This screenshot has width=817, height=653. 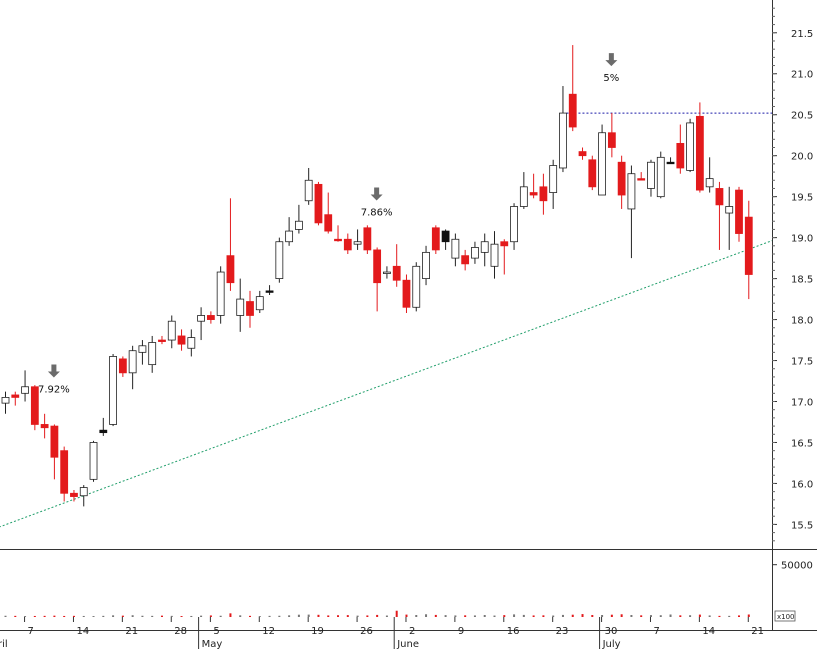 I want to click on day-tick-label: 23, so click(x=562, y=631).